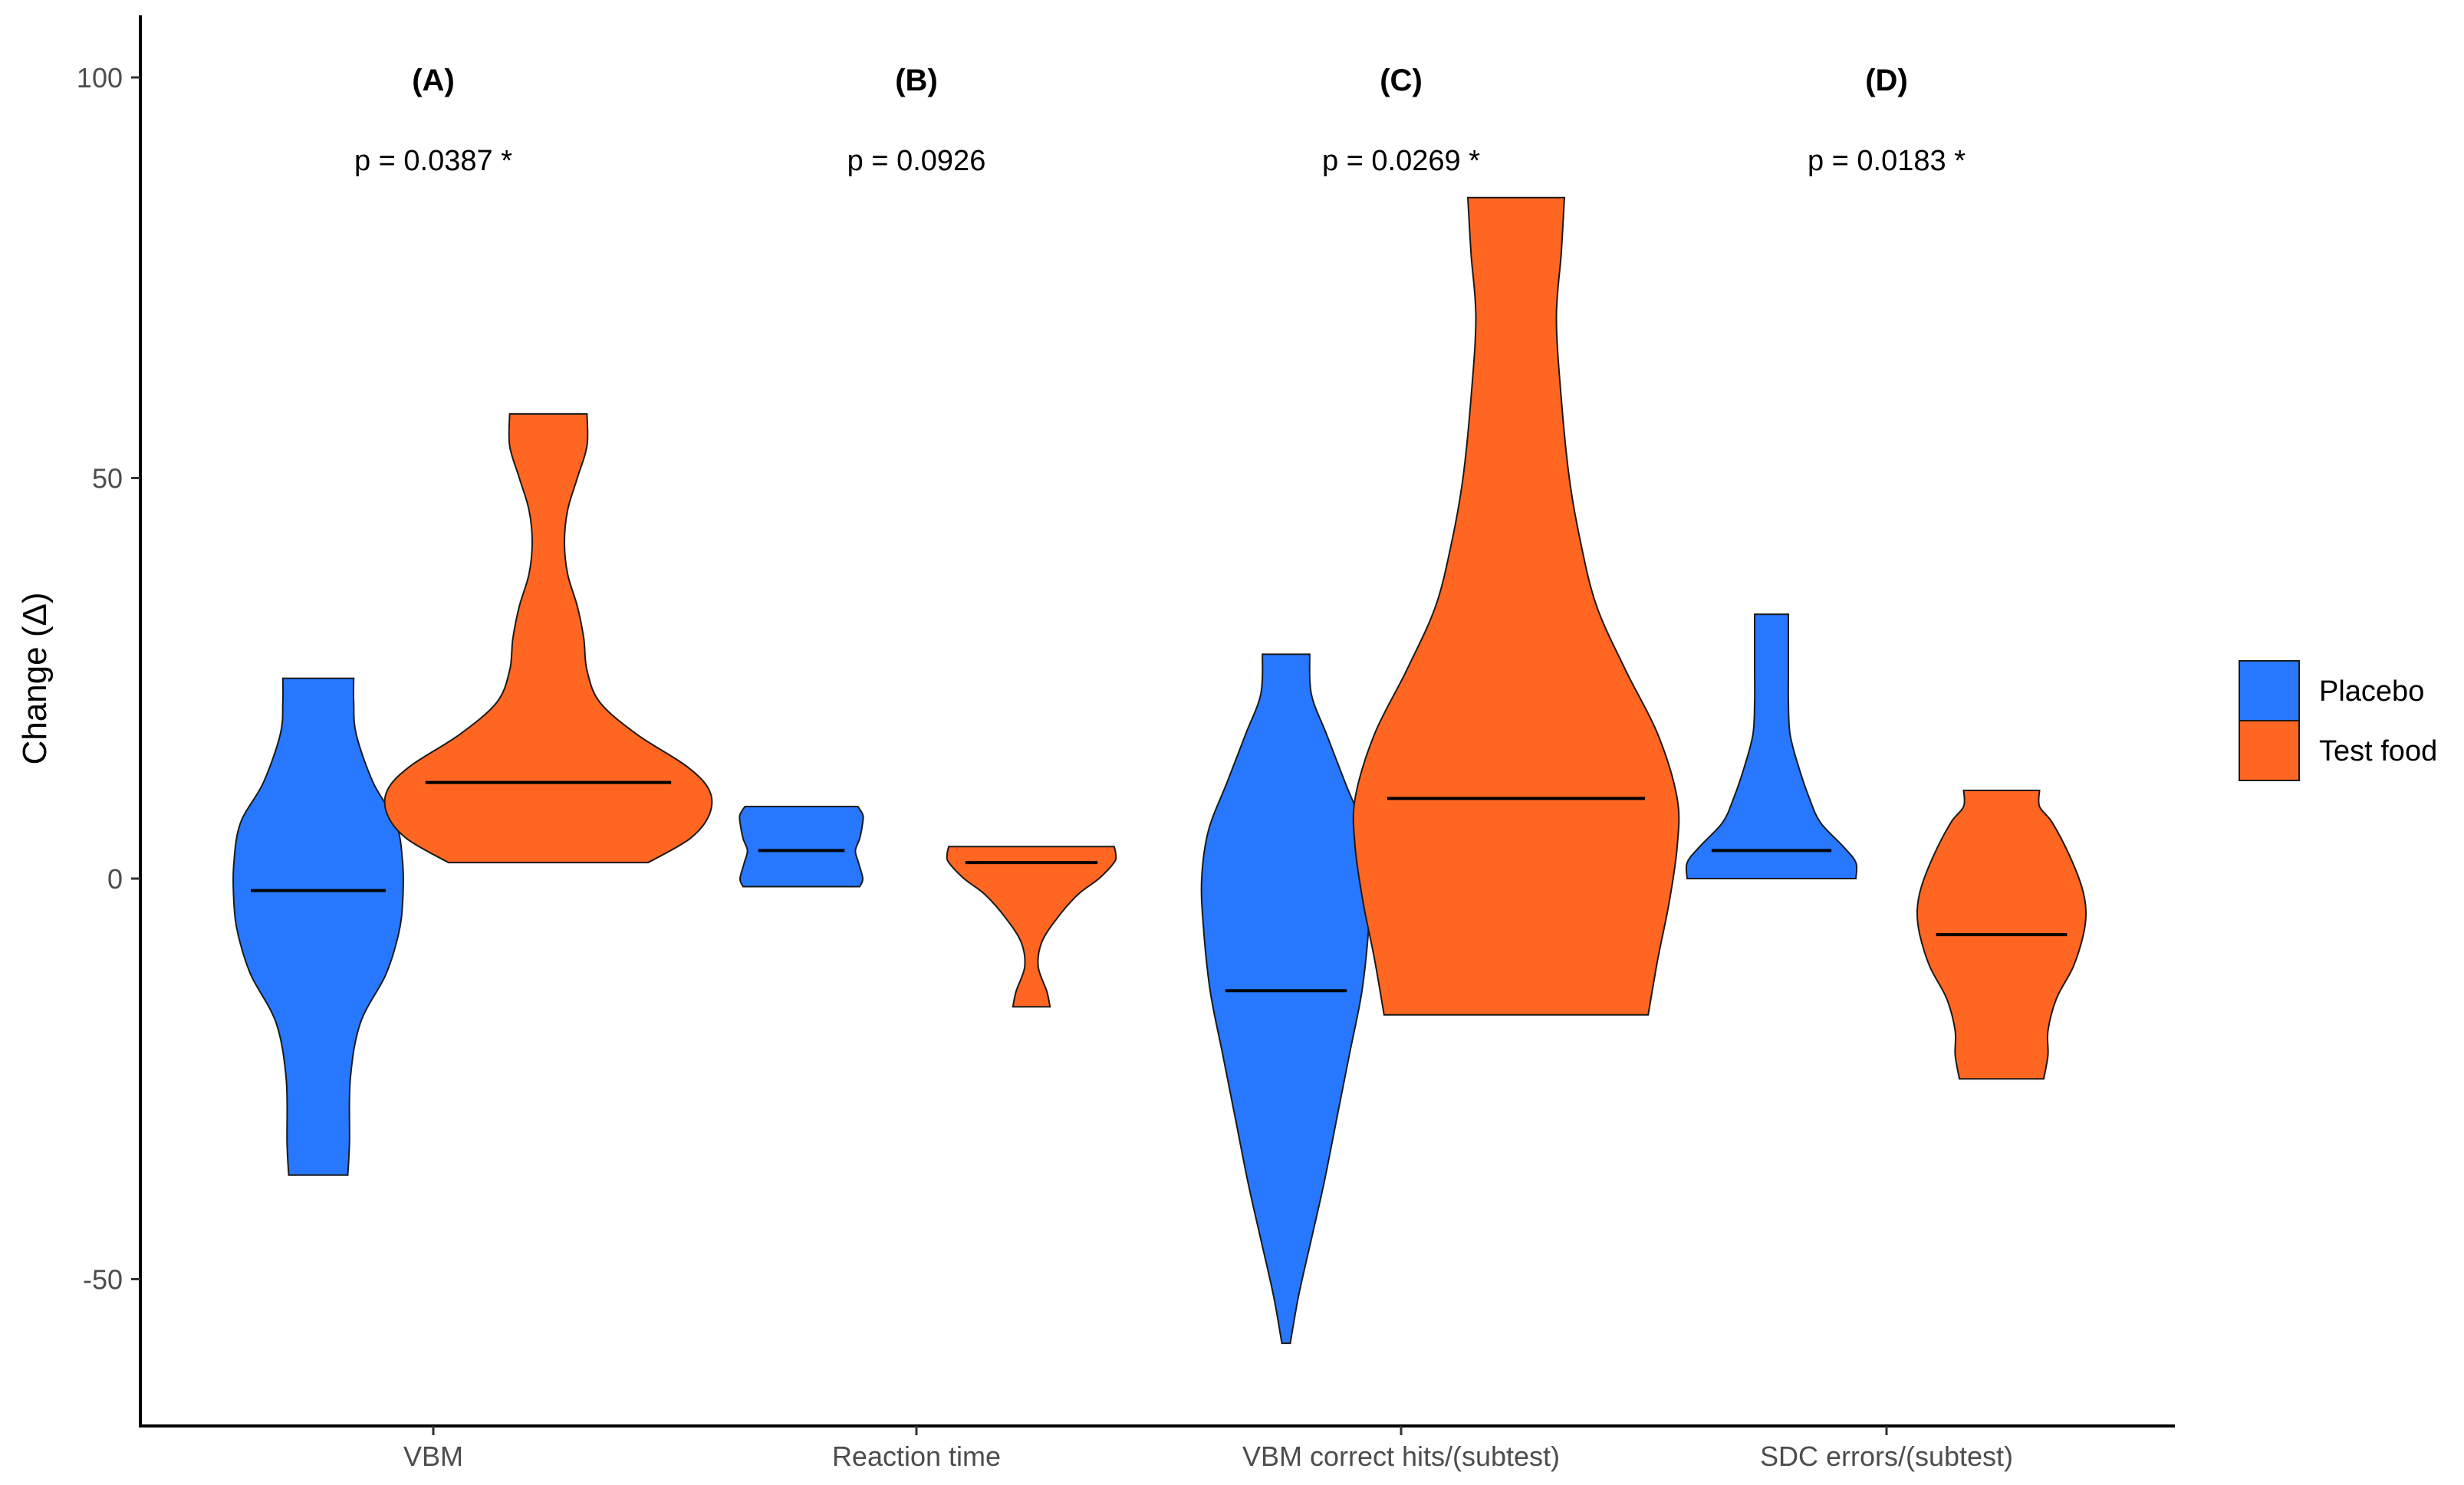 Image resolution: width=2464 pixels, height=1485 pixels. Describe the element at coordinates (108, 679) in the screenshot. I see `y-ticks: -50 0 50 100` at that location.